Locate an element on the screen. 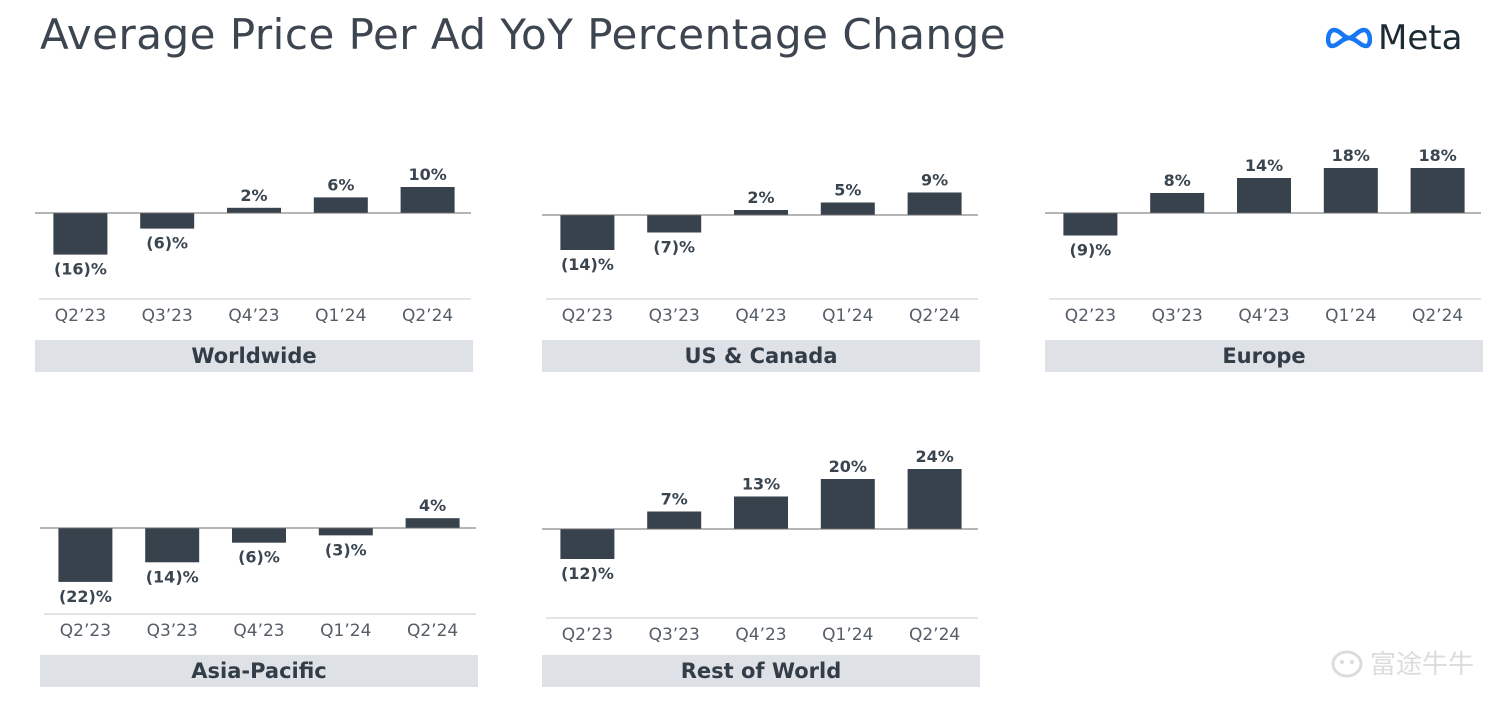 The image size is (1510, 715). data-label: 5% is located at coordinates (847, 190).